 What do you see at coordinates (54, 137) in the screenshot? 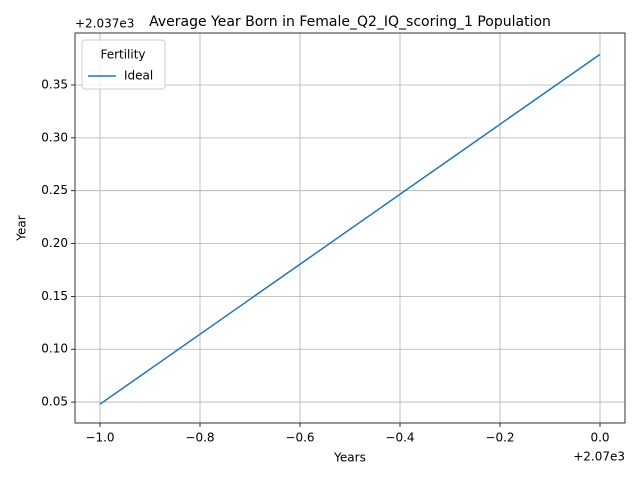
I see `y-tick-label: 0.30` at bounding box center [54, 137].